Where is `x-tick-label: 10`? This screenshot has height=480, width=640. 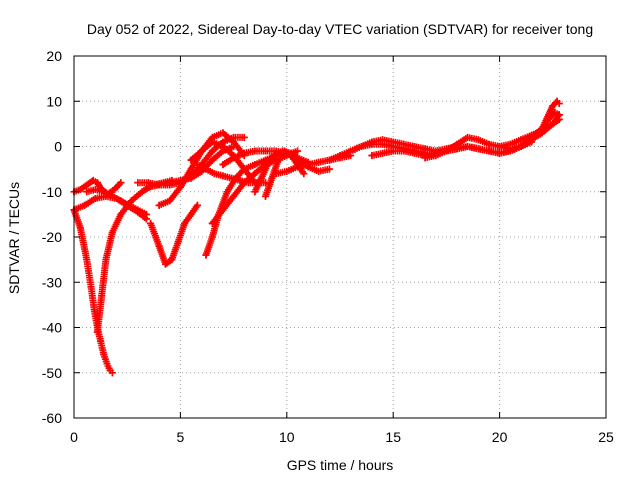
x-tick-label: 10 is located at coordinates (287, 437).